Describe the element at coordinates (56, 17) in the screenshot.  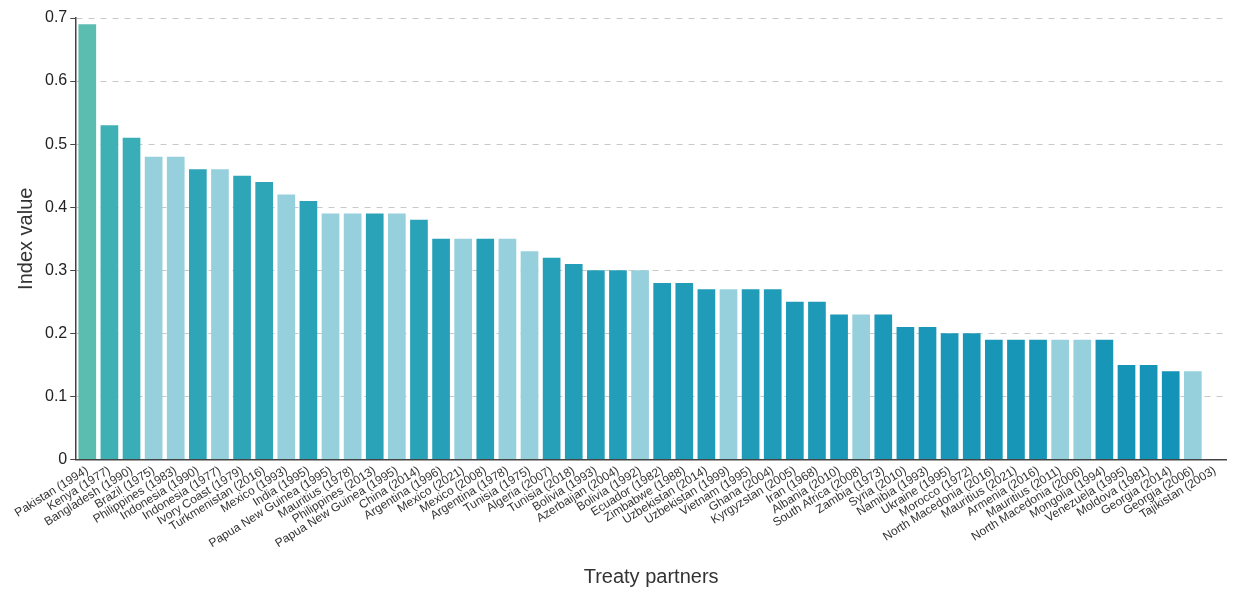
I see `y-tick-label: 0.7` at that location.